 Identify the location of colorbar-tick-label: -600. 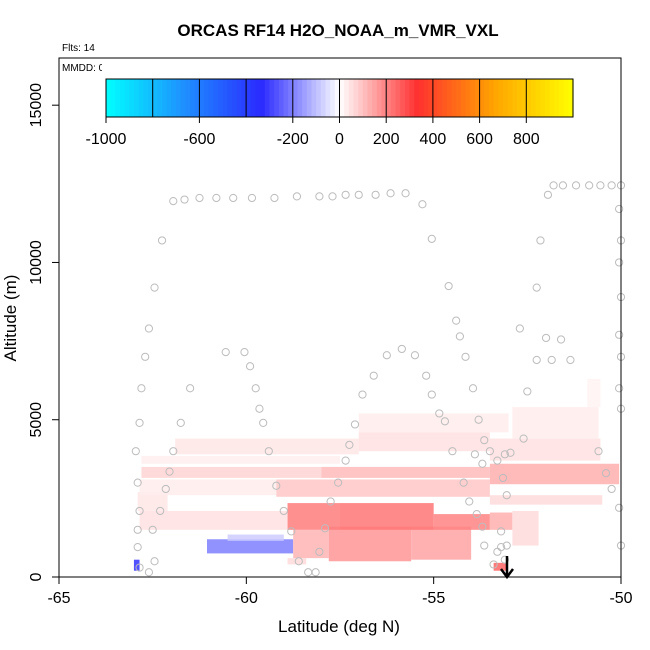
(199, 139).